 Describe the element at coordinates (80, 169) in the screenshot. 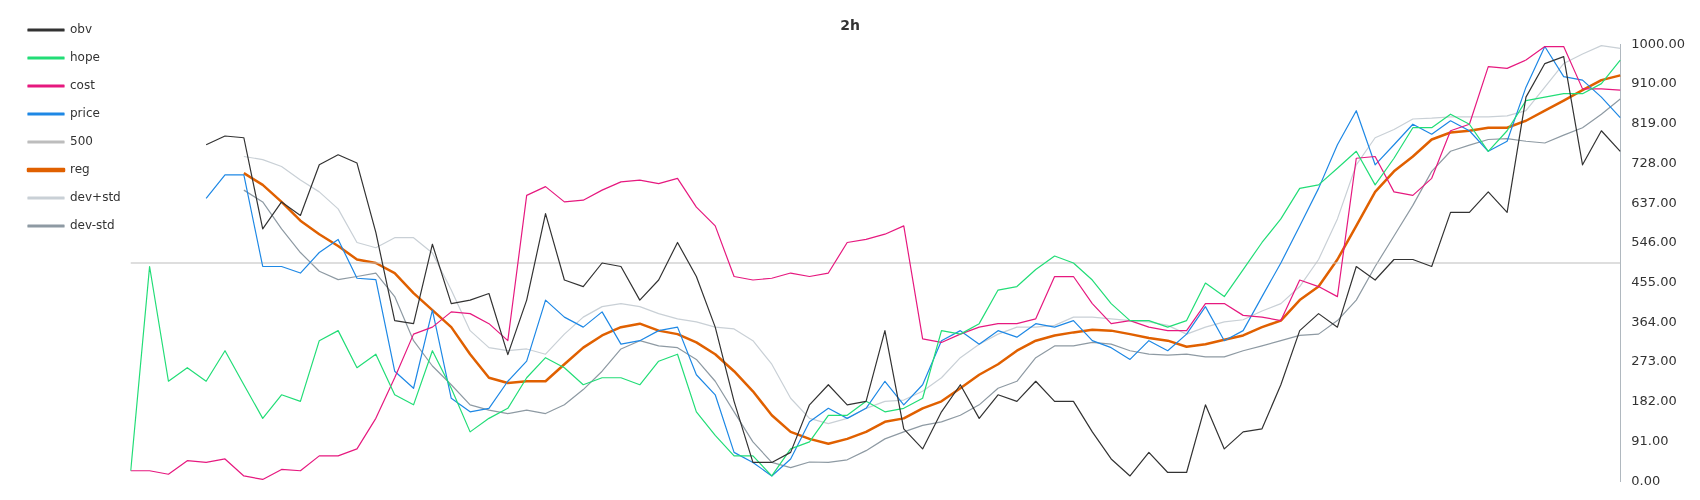

I see `legend-label: reg` at that location.